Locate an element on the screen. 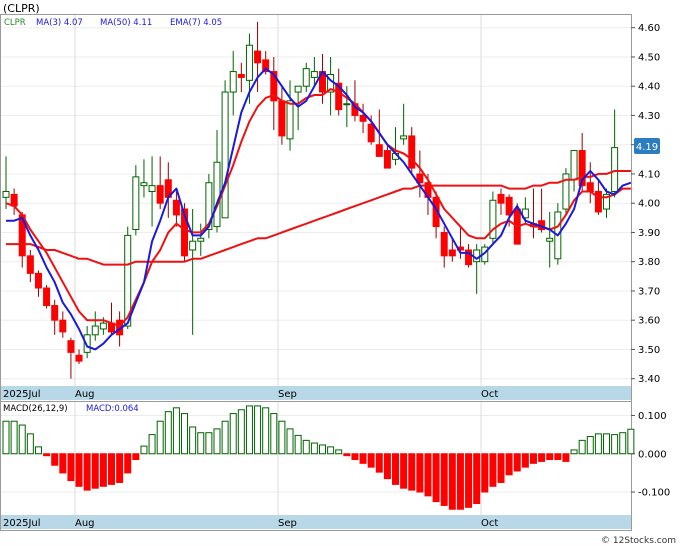 This screenshot has width=680, height=546. macd-tick-label: -0.100 is located at coordinates (654, 493).